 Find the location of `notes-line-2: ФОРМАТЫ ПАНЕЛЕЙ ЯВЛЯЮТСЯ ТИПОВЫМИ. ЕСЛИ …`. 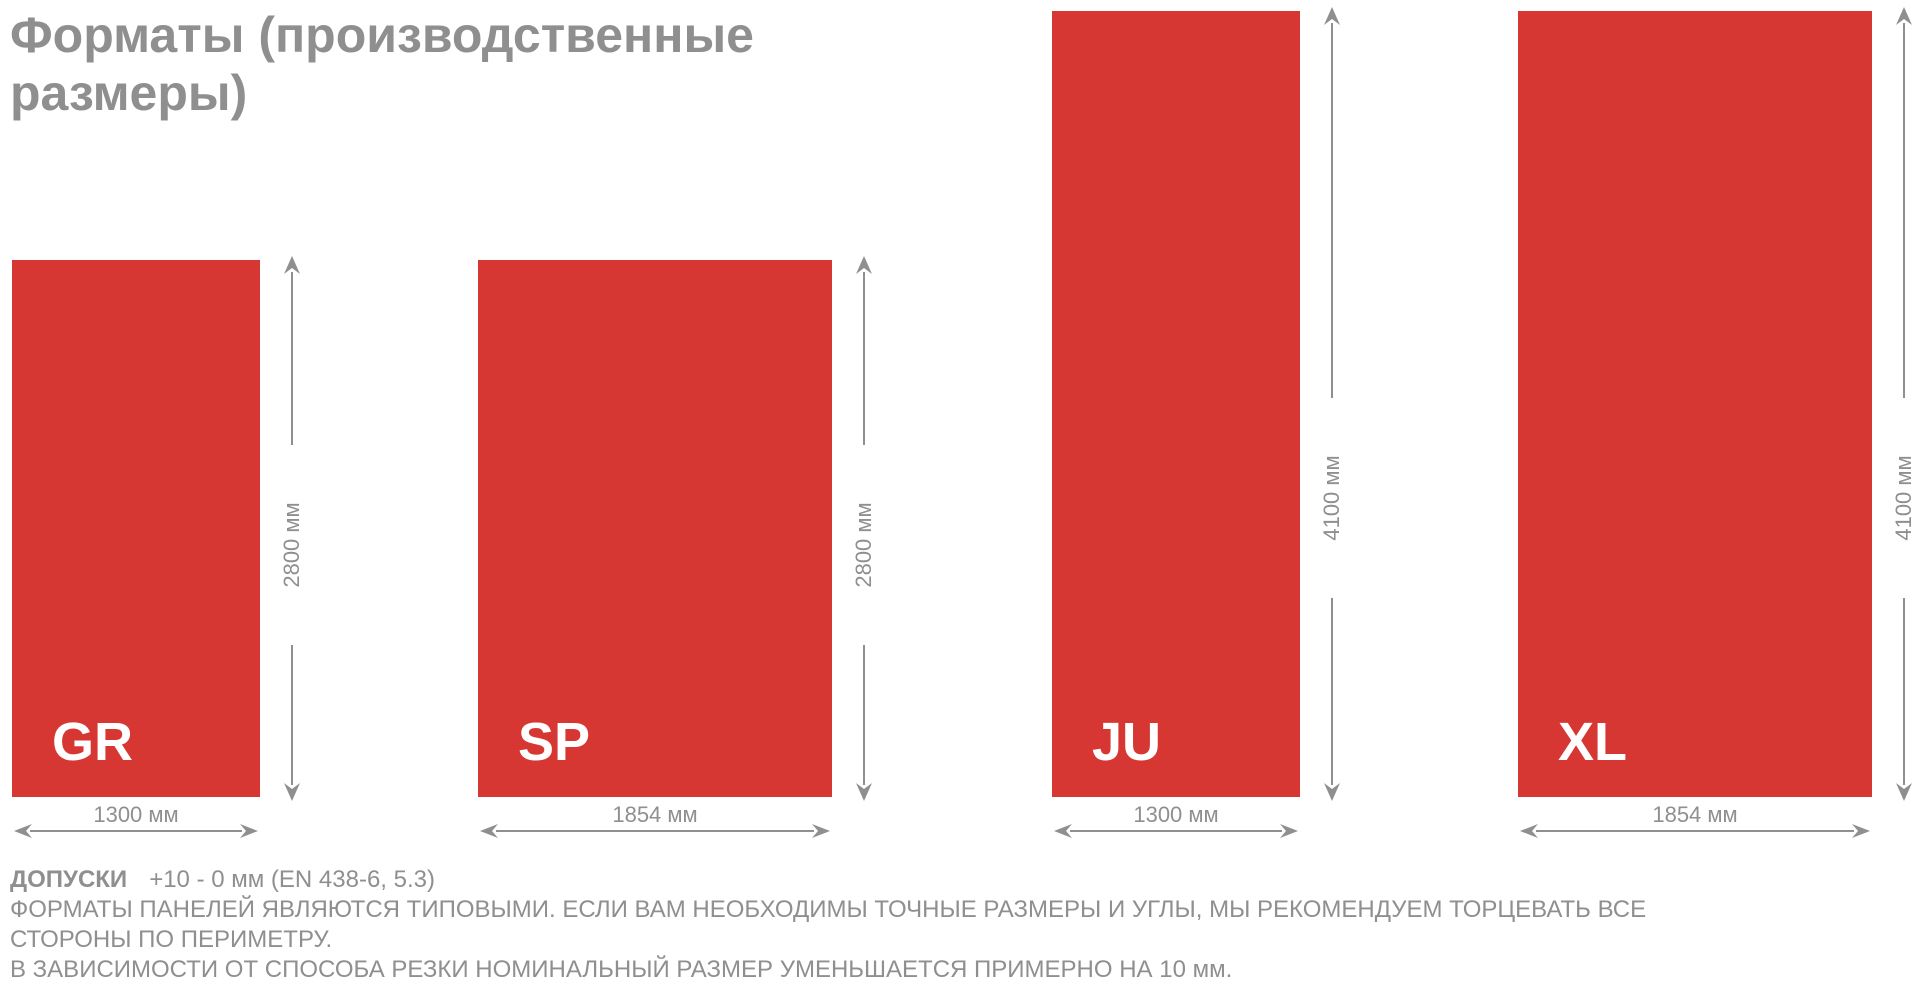

notes-line-2: ФОРМАТЫ ПАНЕЛЕЙ ЯВЛЯЮТСЯ ТИПОВЫМИ. ЕСЛИ … is located at coordinates (828, 909).